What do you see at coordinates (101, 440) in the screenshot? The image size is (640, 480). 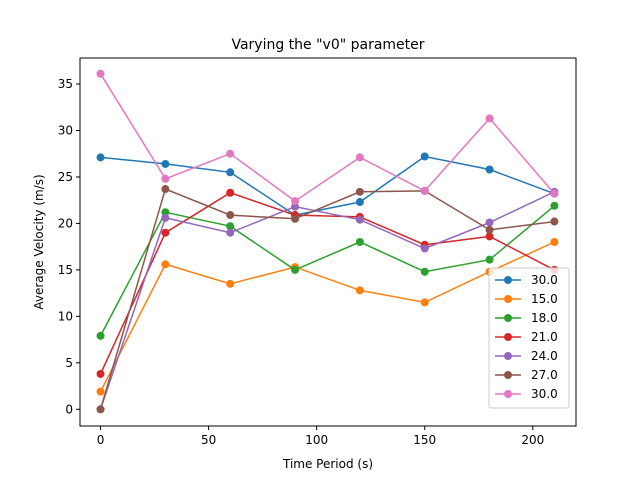 I see `x-tick-label: 0` at bounding box center [101, 440].